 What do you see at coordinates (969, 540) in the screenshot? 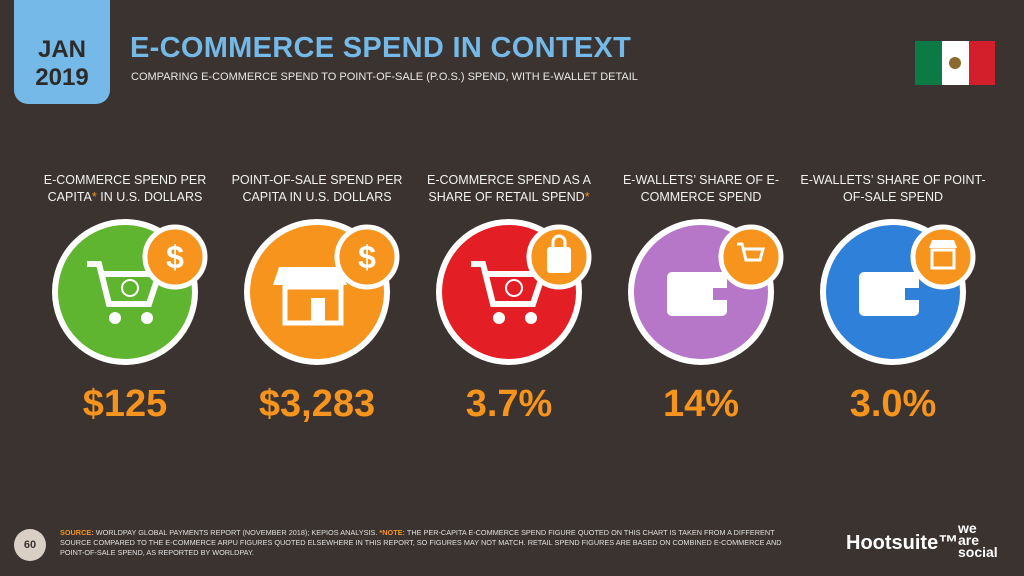
I see `logo-line: are` at bounding box center [969, 540].